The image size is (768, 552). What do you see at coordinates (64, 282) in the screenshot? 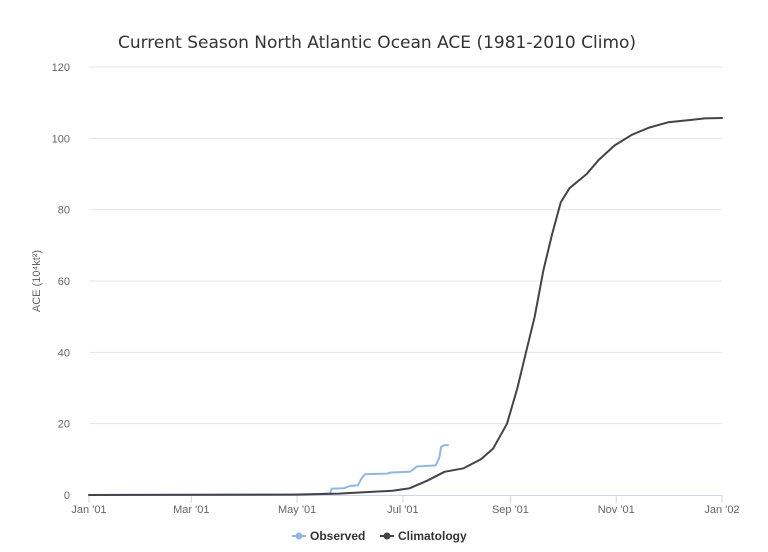
I see `y-tick-label: 60` at bounding box center [64, 282].